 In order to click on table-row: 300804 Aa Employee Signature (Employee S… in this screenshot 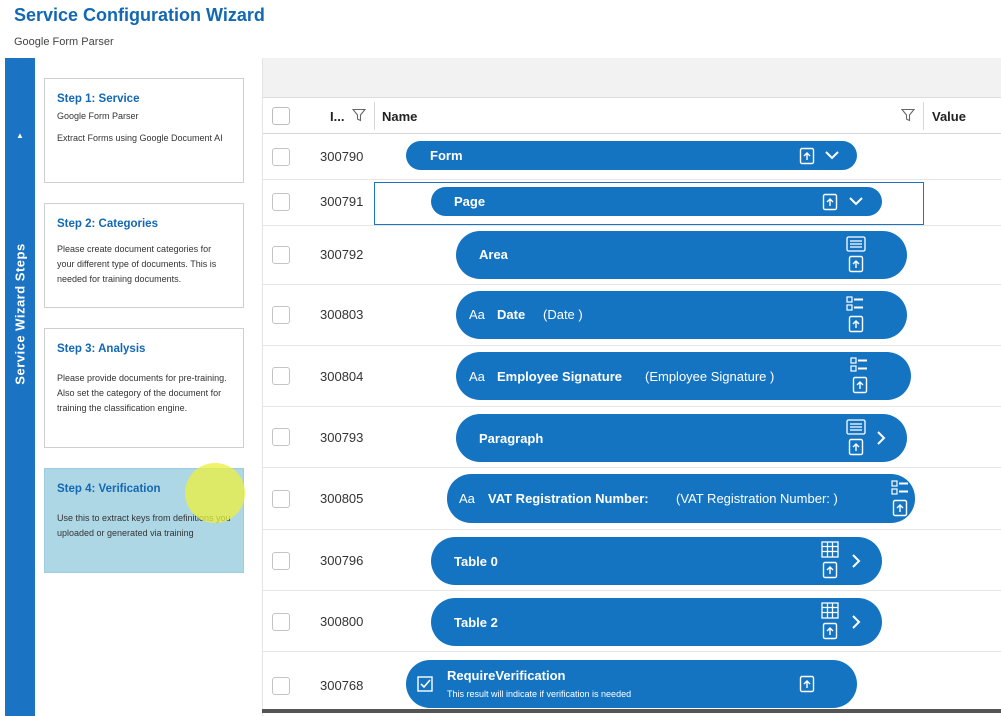, I will do `click(632, 376)`.